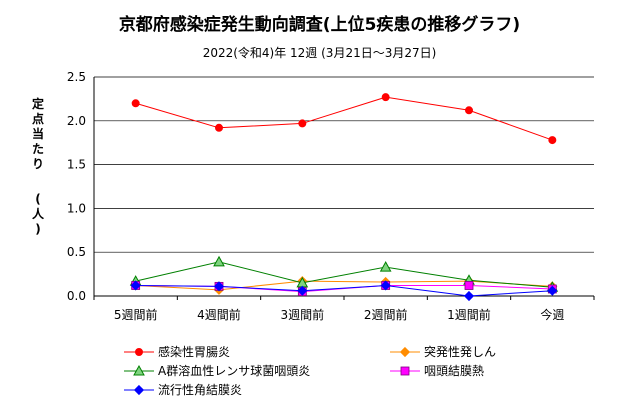 The image size is (639, 415). Describe the element at coordinates (460, 351) in the screenshot. I see `legend-label: 突発性発しん` at that location.